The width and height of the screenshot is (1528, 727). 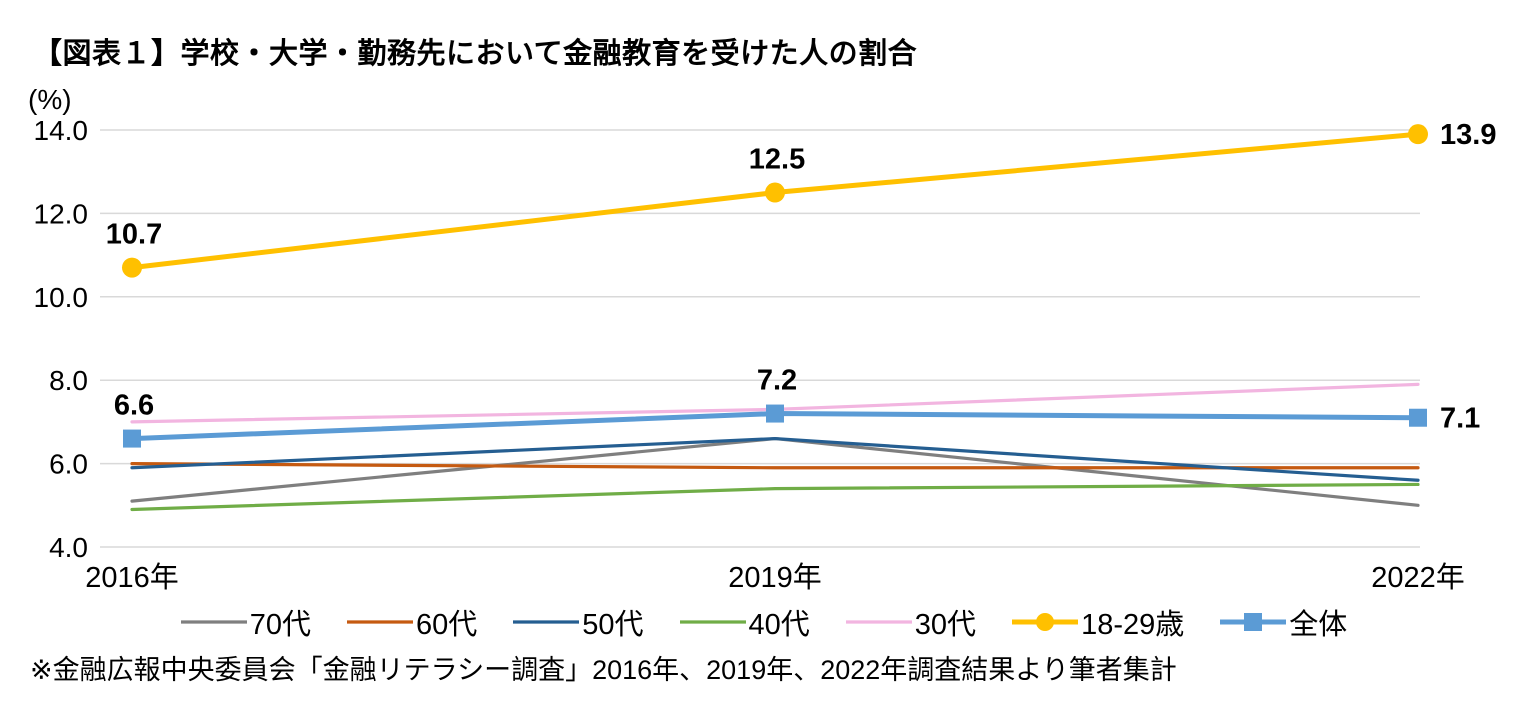 I want to click on legend-item-label: 全体, so click(x=1318, y=625).